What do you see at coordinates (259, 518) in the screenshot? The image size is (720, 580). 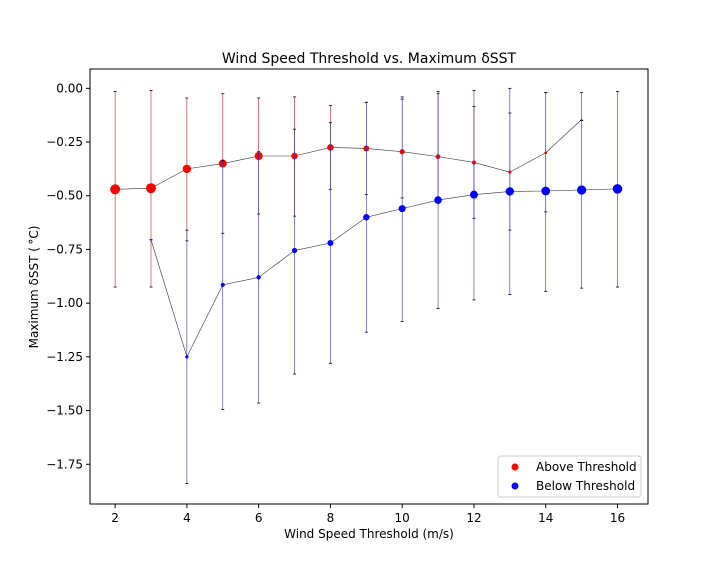 I see `x-tick-label: 6` at bounding box center [259, 518].